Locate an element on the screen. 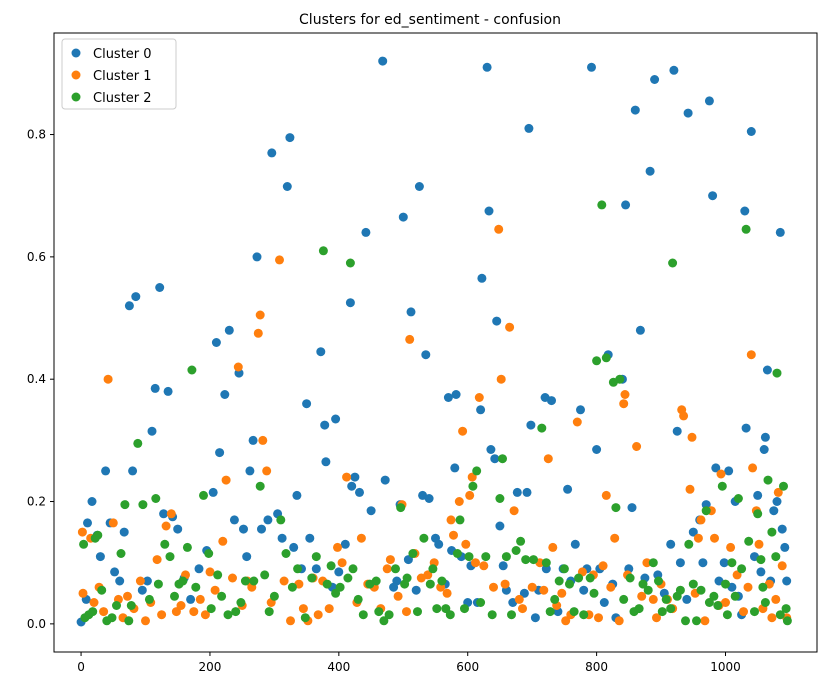  legend-marker is located at coordinates (76, 75).